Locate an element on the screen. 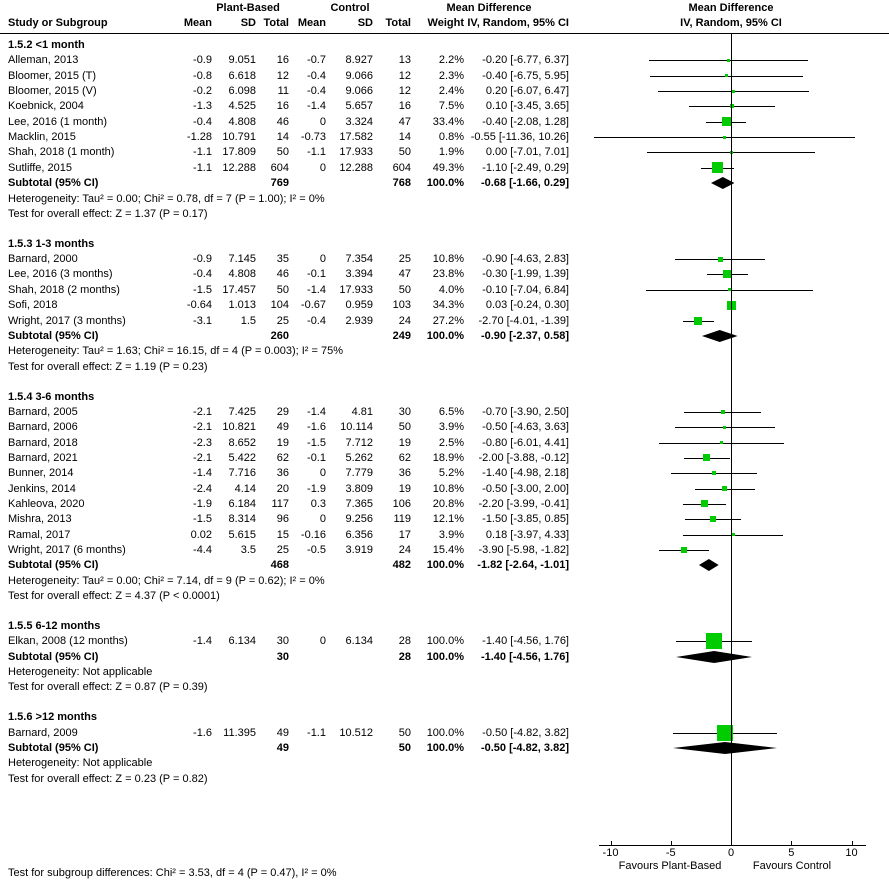 The height and width of the screenshot is (880, 889). study-mean1: -0.2 is located at coordinates (202, 91).